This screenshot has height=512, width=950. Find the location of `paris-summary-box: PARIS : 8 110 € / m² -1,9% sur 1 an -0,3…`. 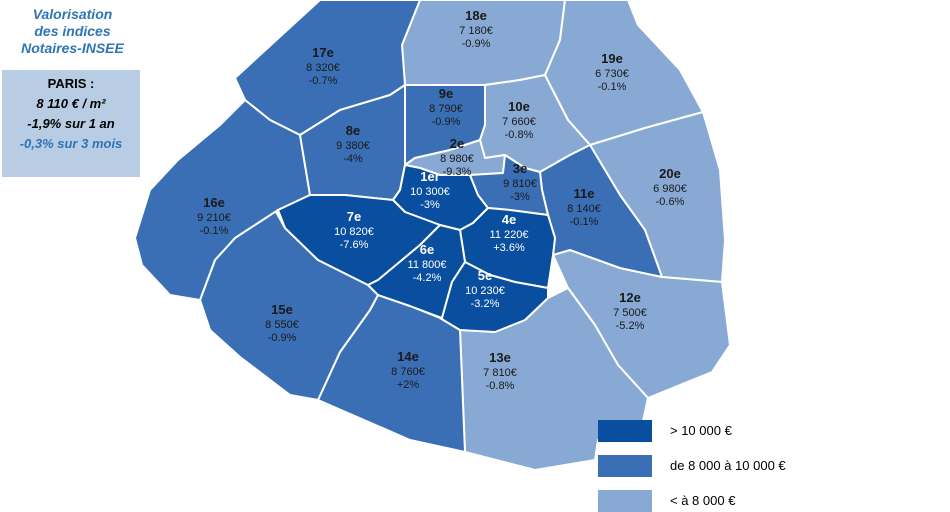

paris-summary-box: PARIS : 8 110 € / m² -1,9% sur 1 an -0,3… is located at coordinates (71, 123).